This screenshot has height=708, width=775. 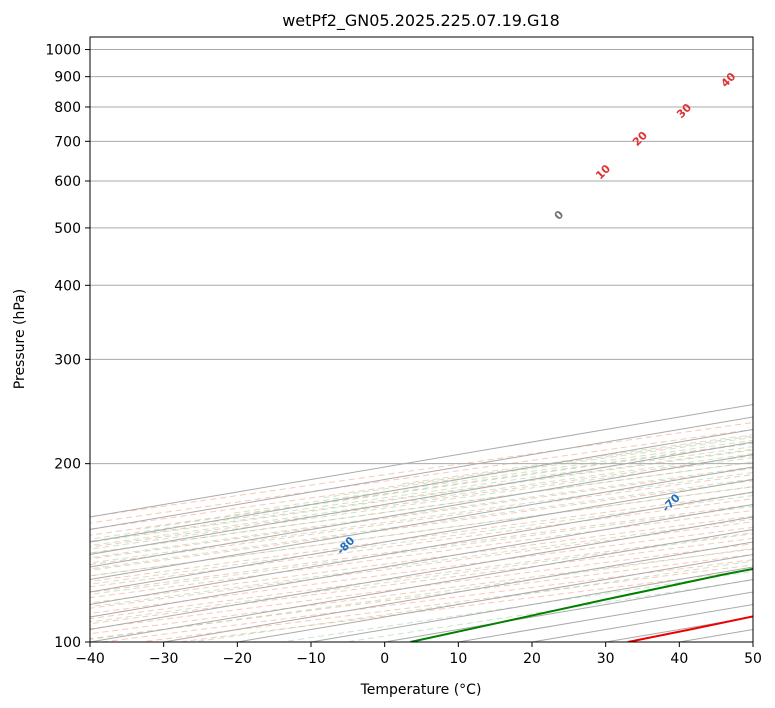 I want to click on x-tick-label: 50, so click(x=753, y=659).